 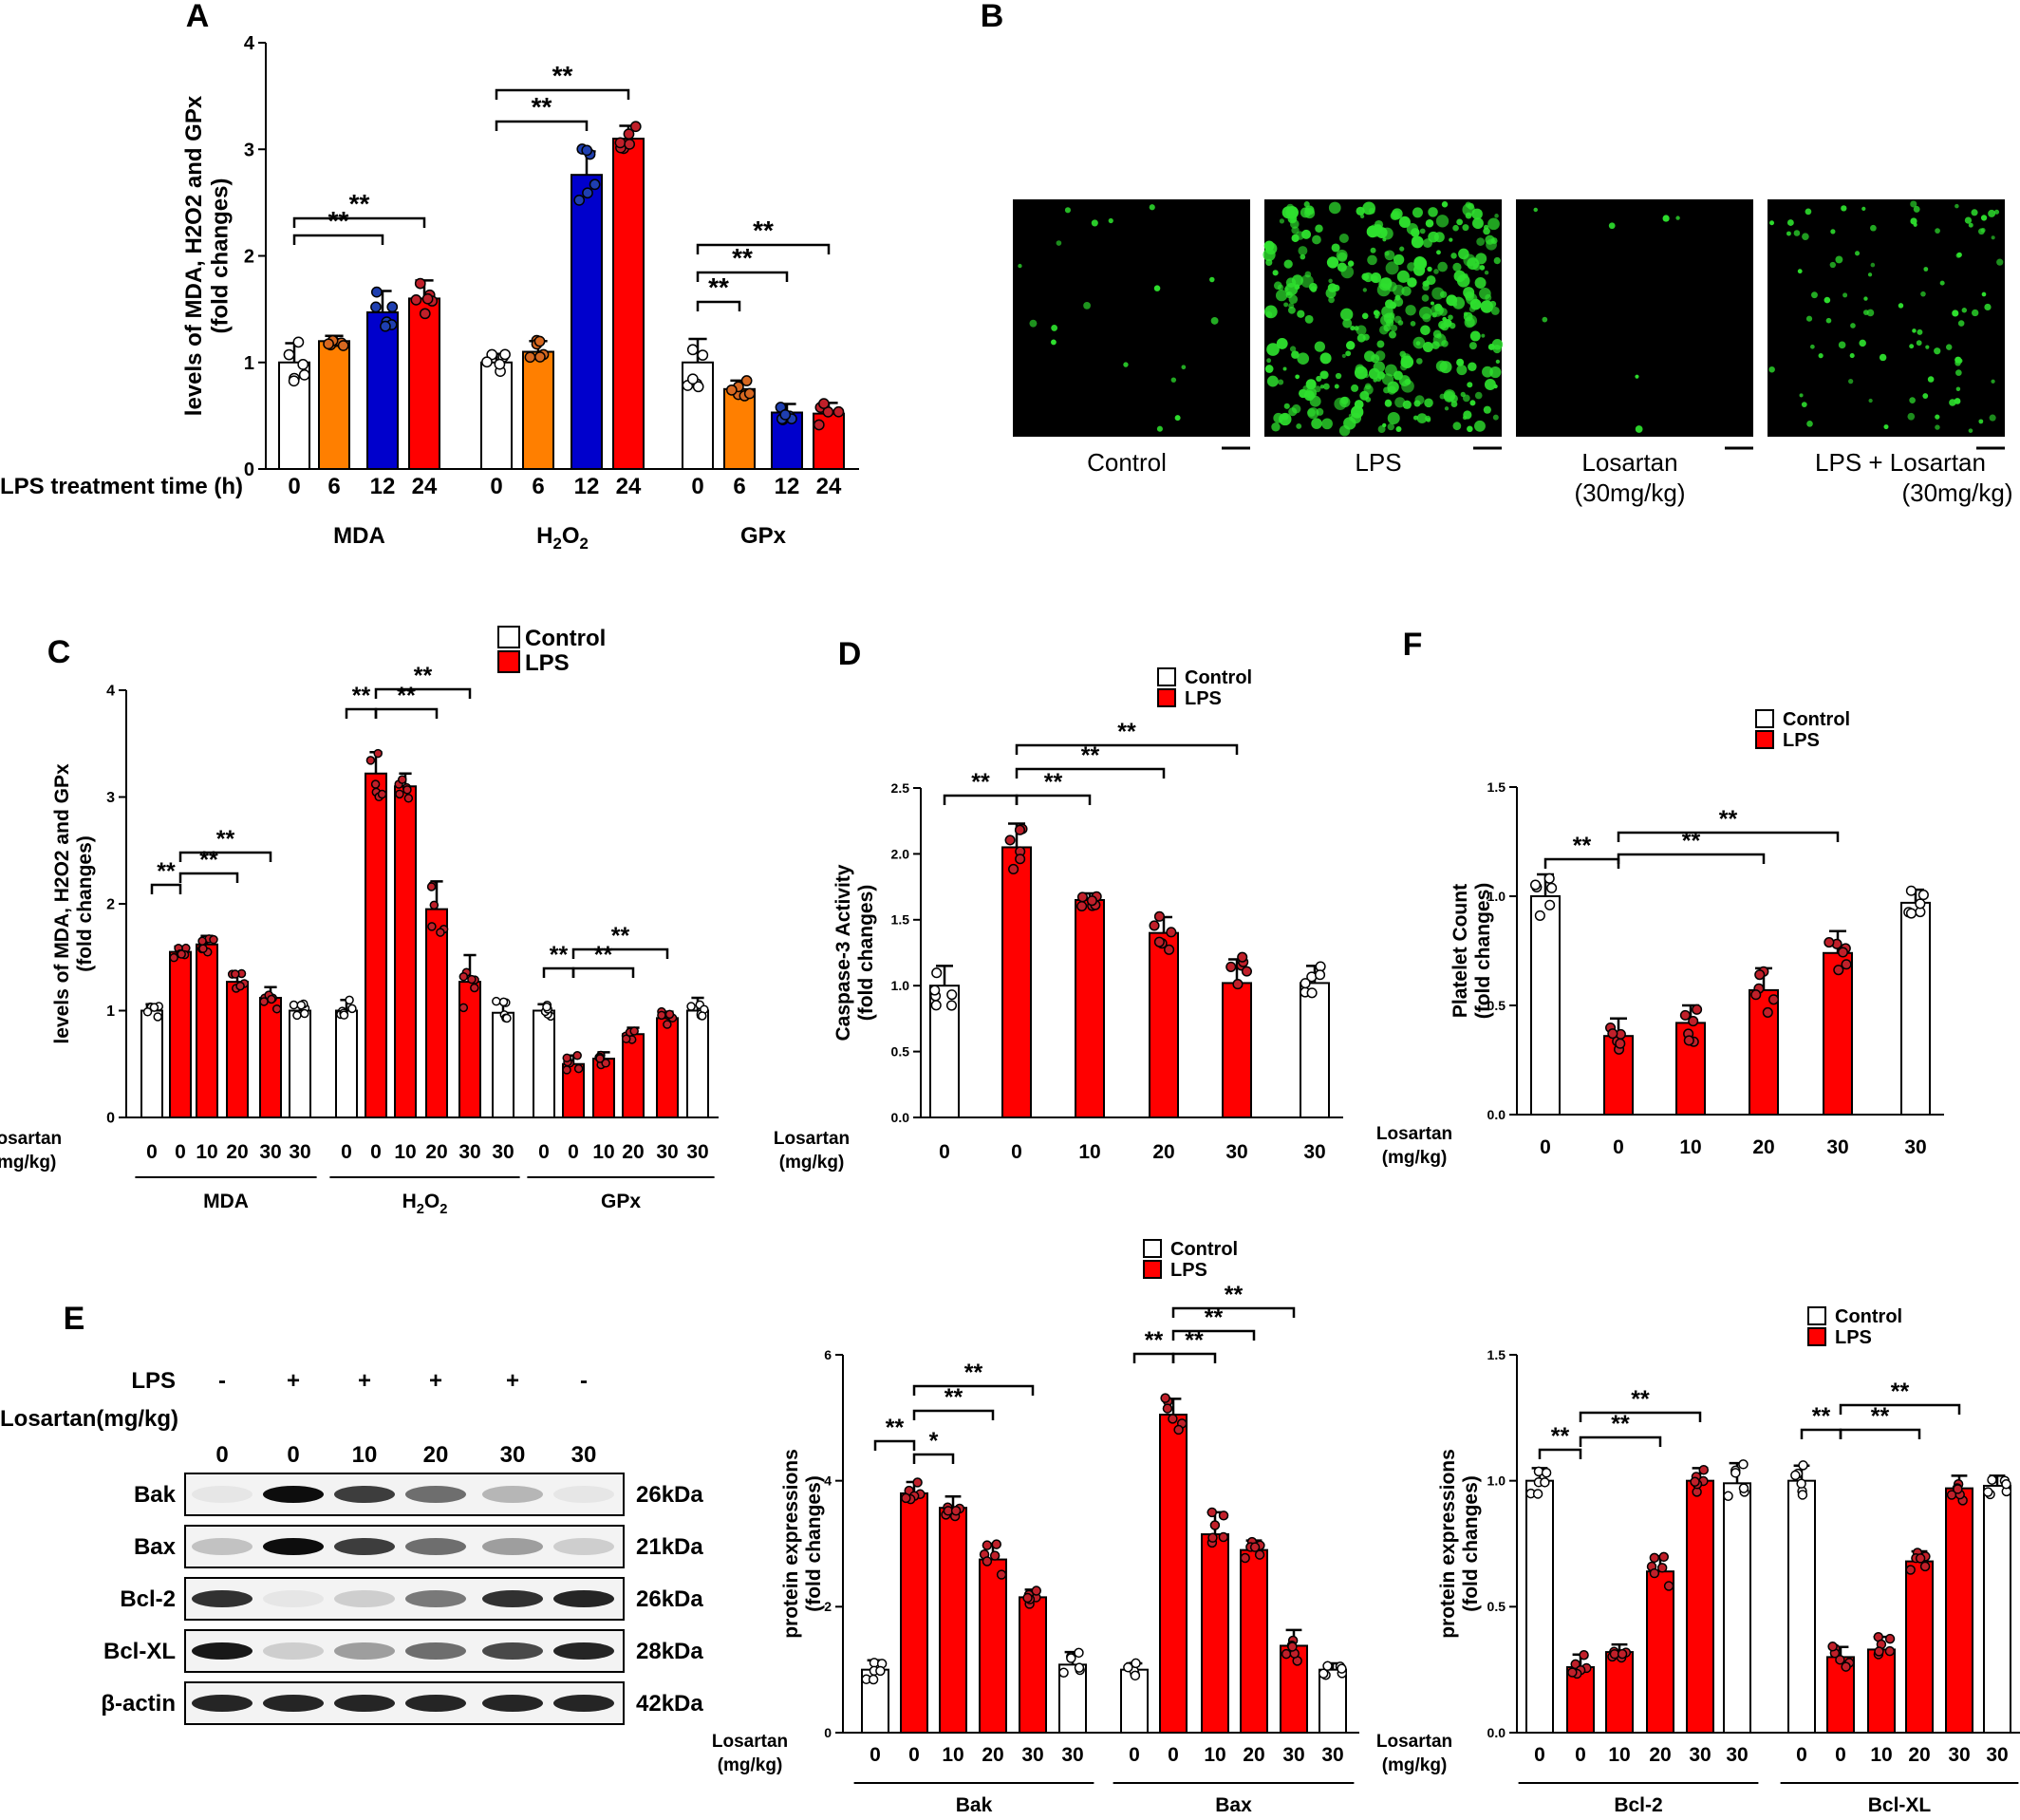 I want to click on panel-label-c: C, so click(x=59, y=652).